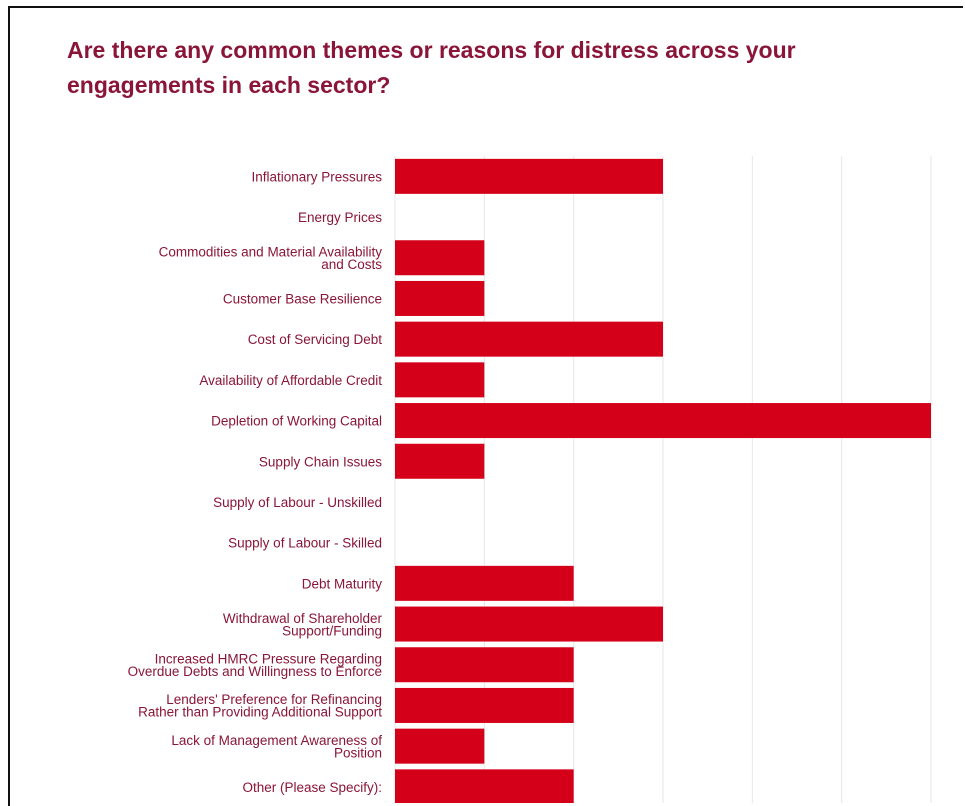  I want to click on category-label: Cost of Servicing Debt, so click(315, 339).